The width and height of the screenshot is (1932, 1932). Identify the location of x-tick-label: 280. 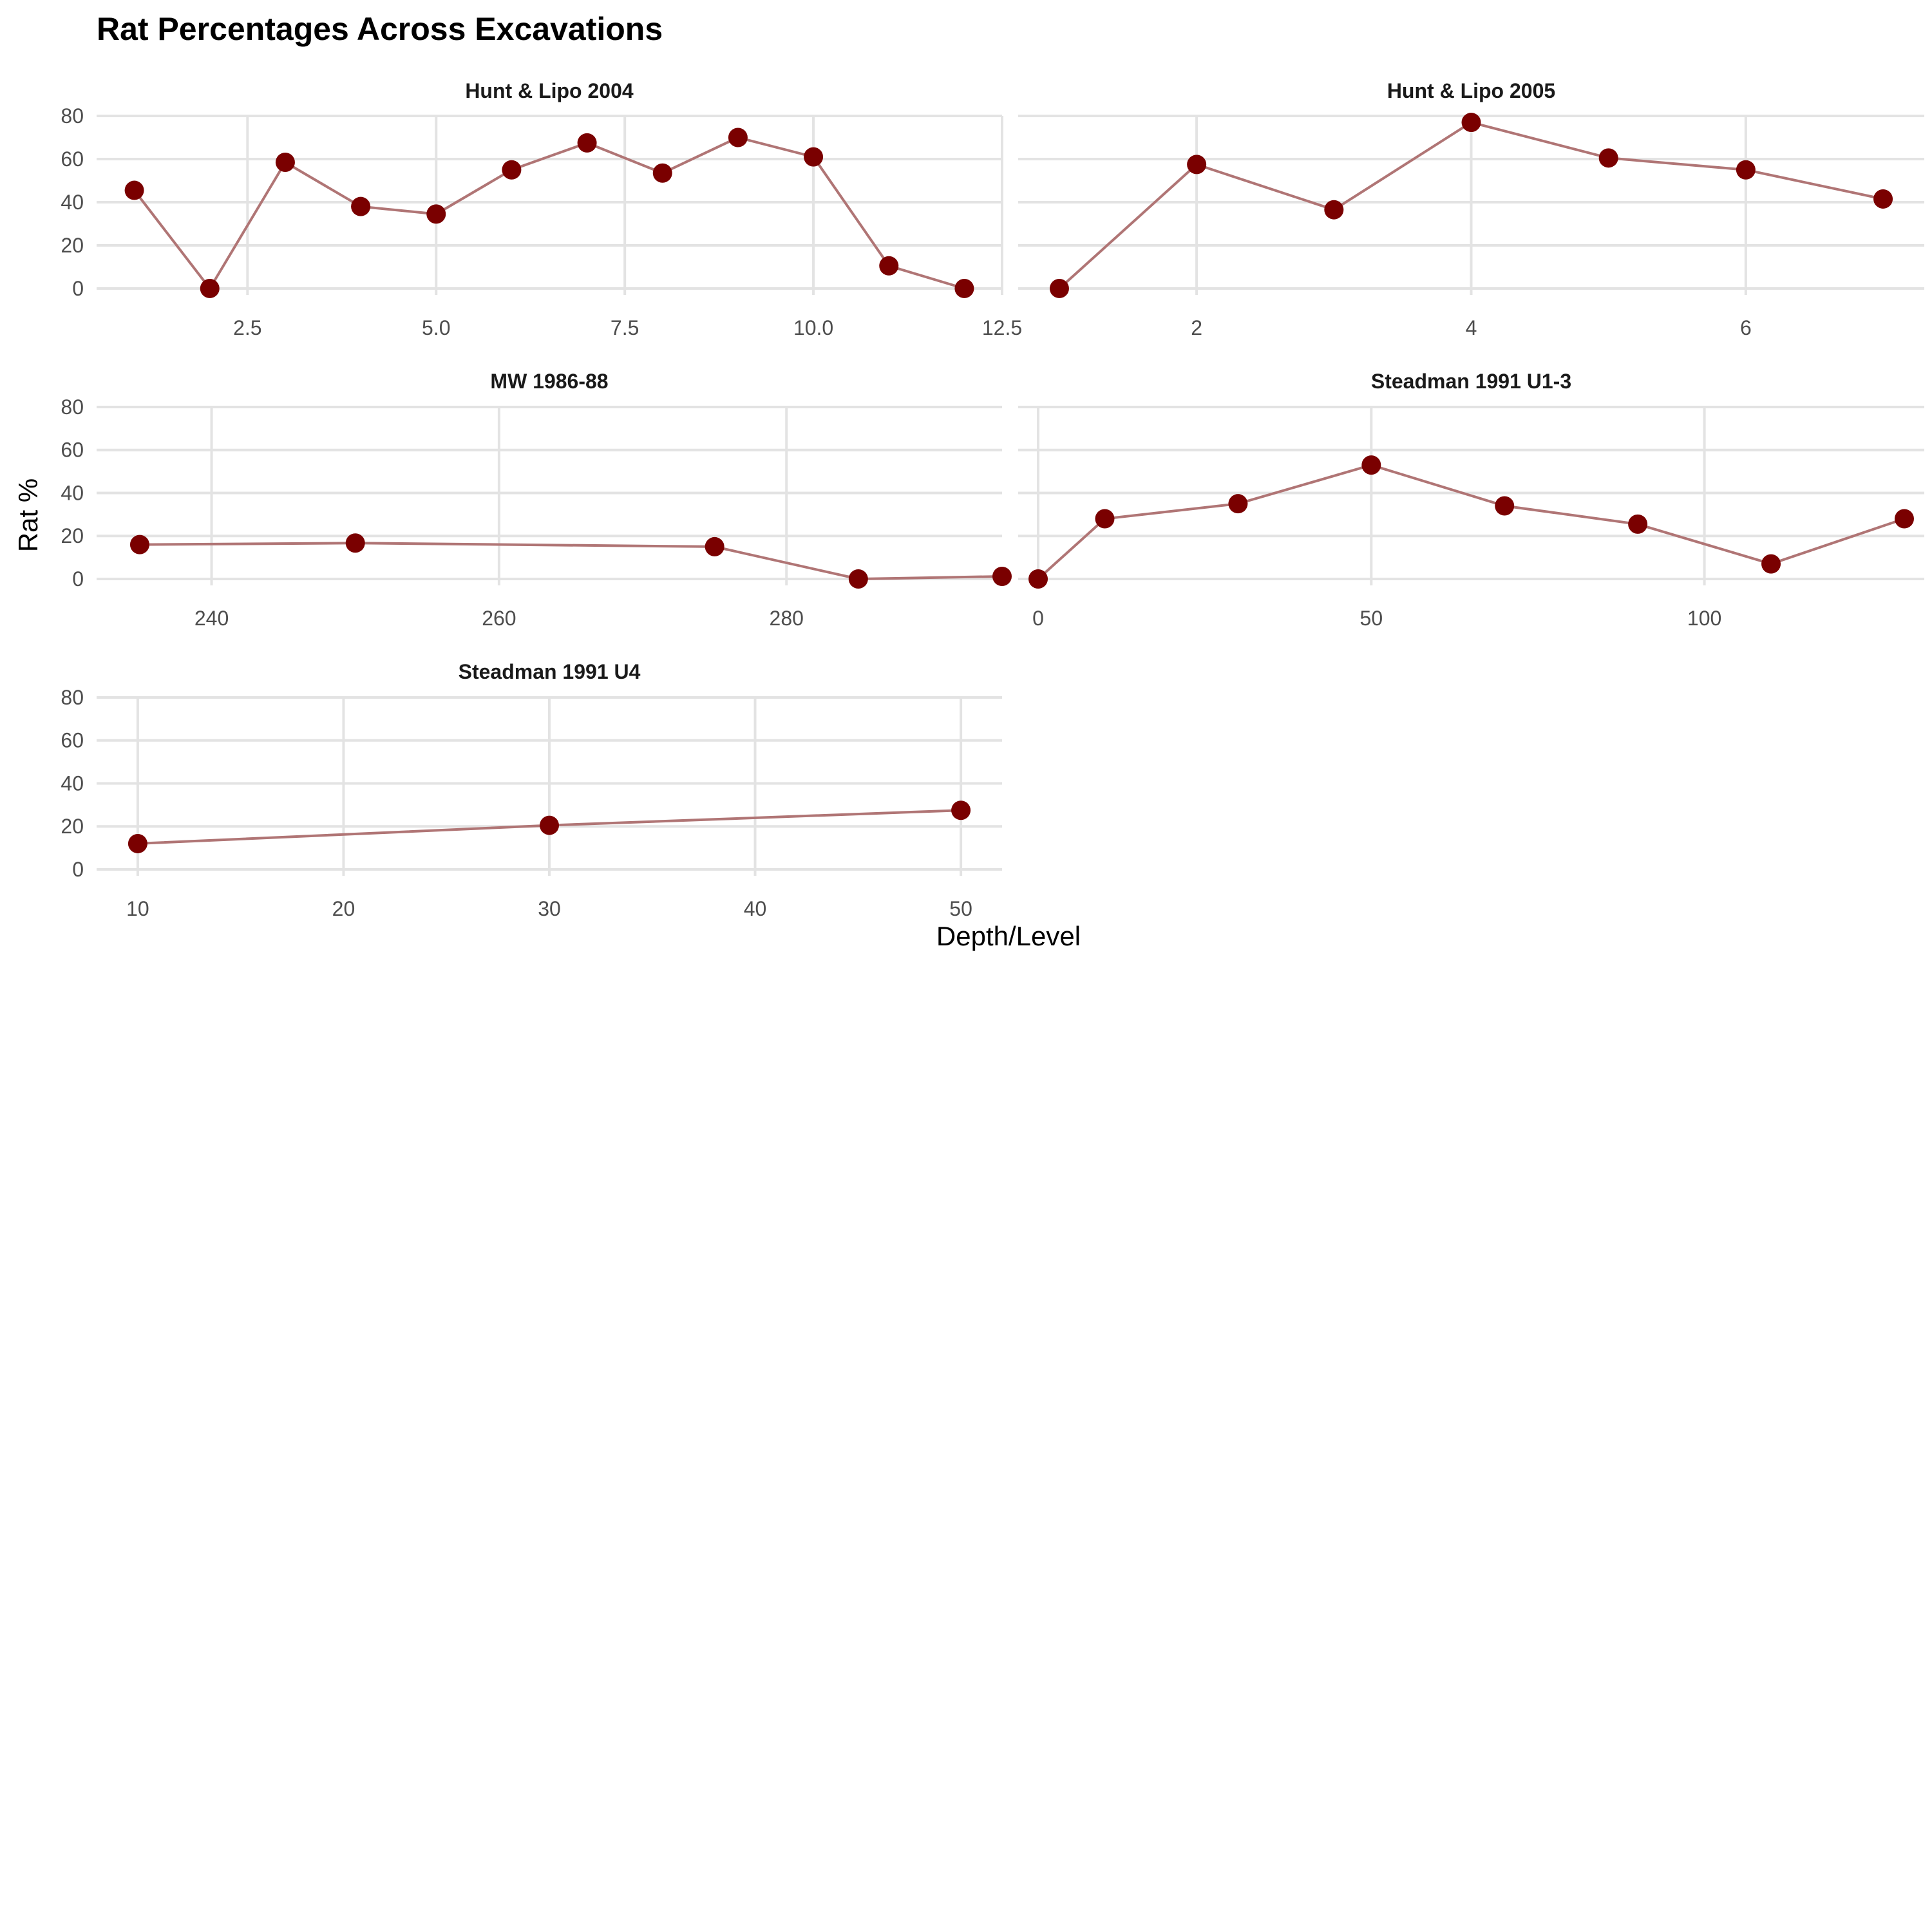
(787, 619).